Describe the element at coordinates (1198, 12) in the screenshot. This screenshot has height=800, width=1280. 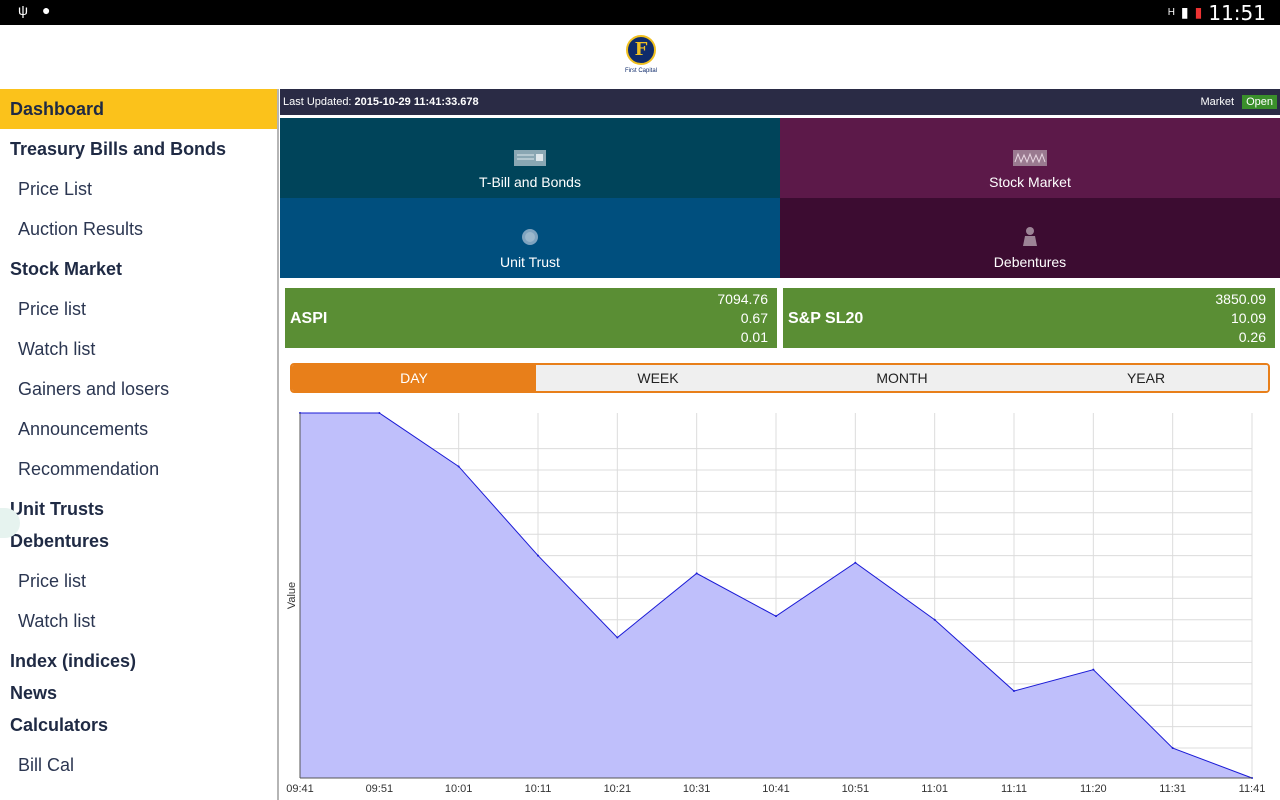
I see `battery-icon: ▮` at that location.